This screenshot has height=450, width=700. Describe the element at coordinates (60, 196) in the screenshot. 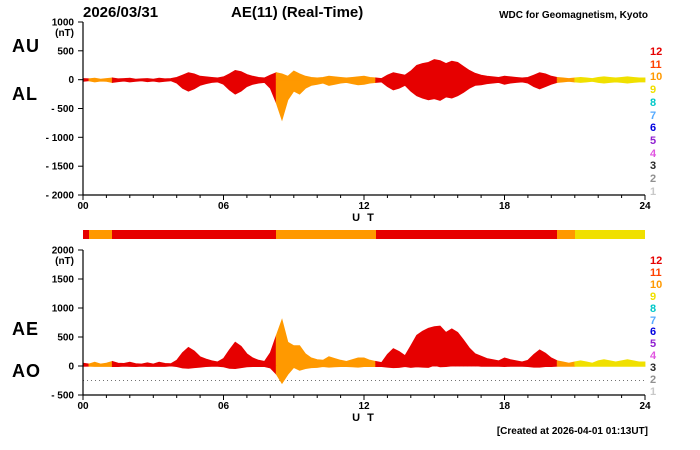

I see `y-tick-label: - 2000` at that location.